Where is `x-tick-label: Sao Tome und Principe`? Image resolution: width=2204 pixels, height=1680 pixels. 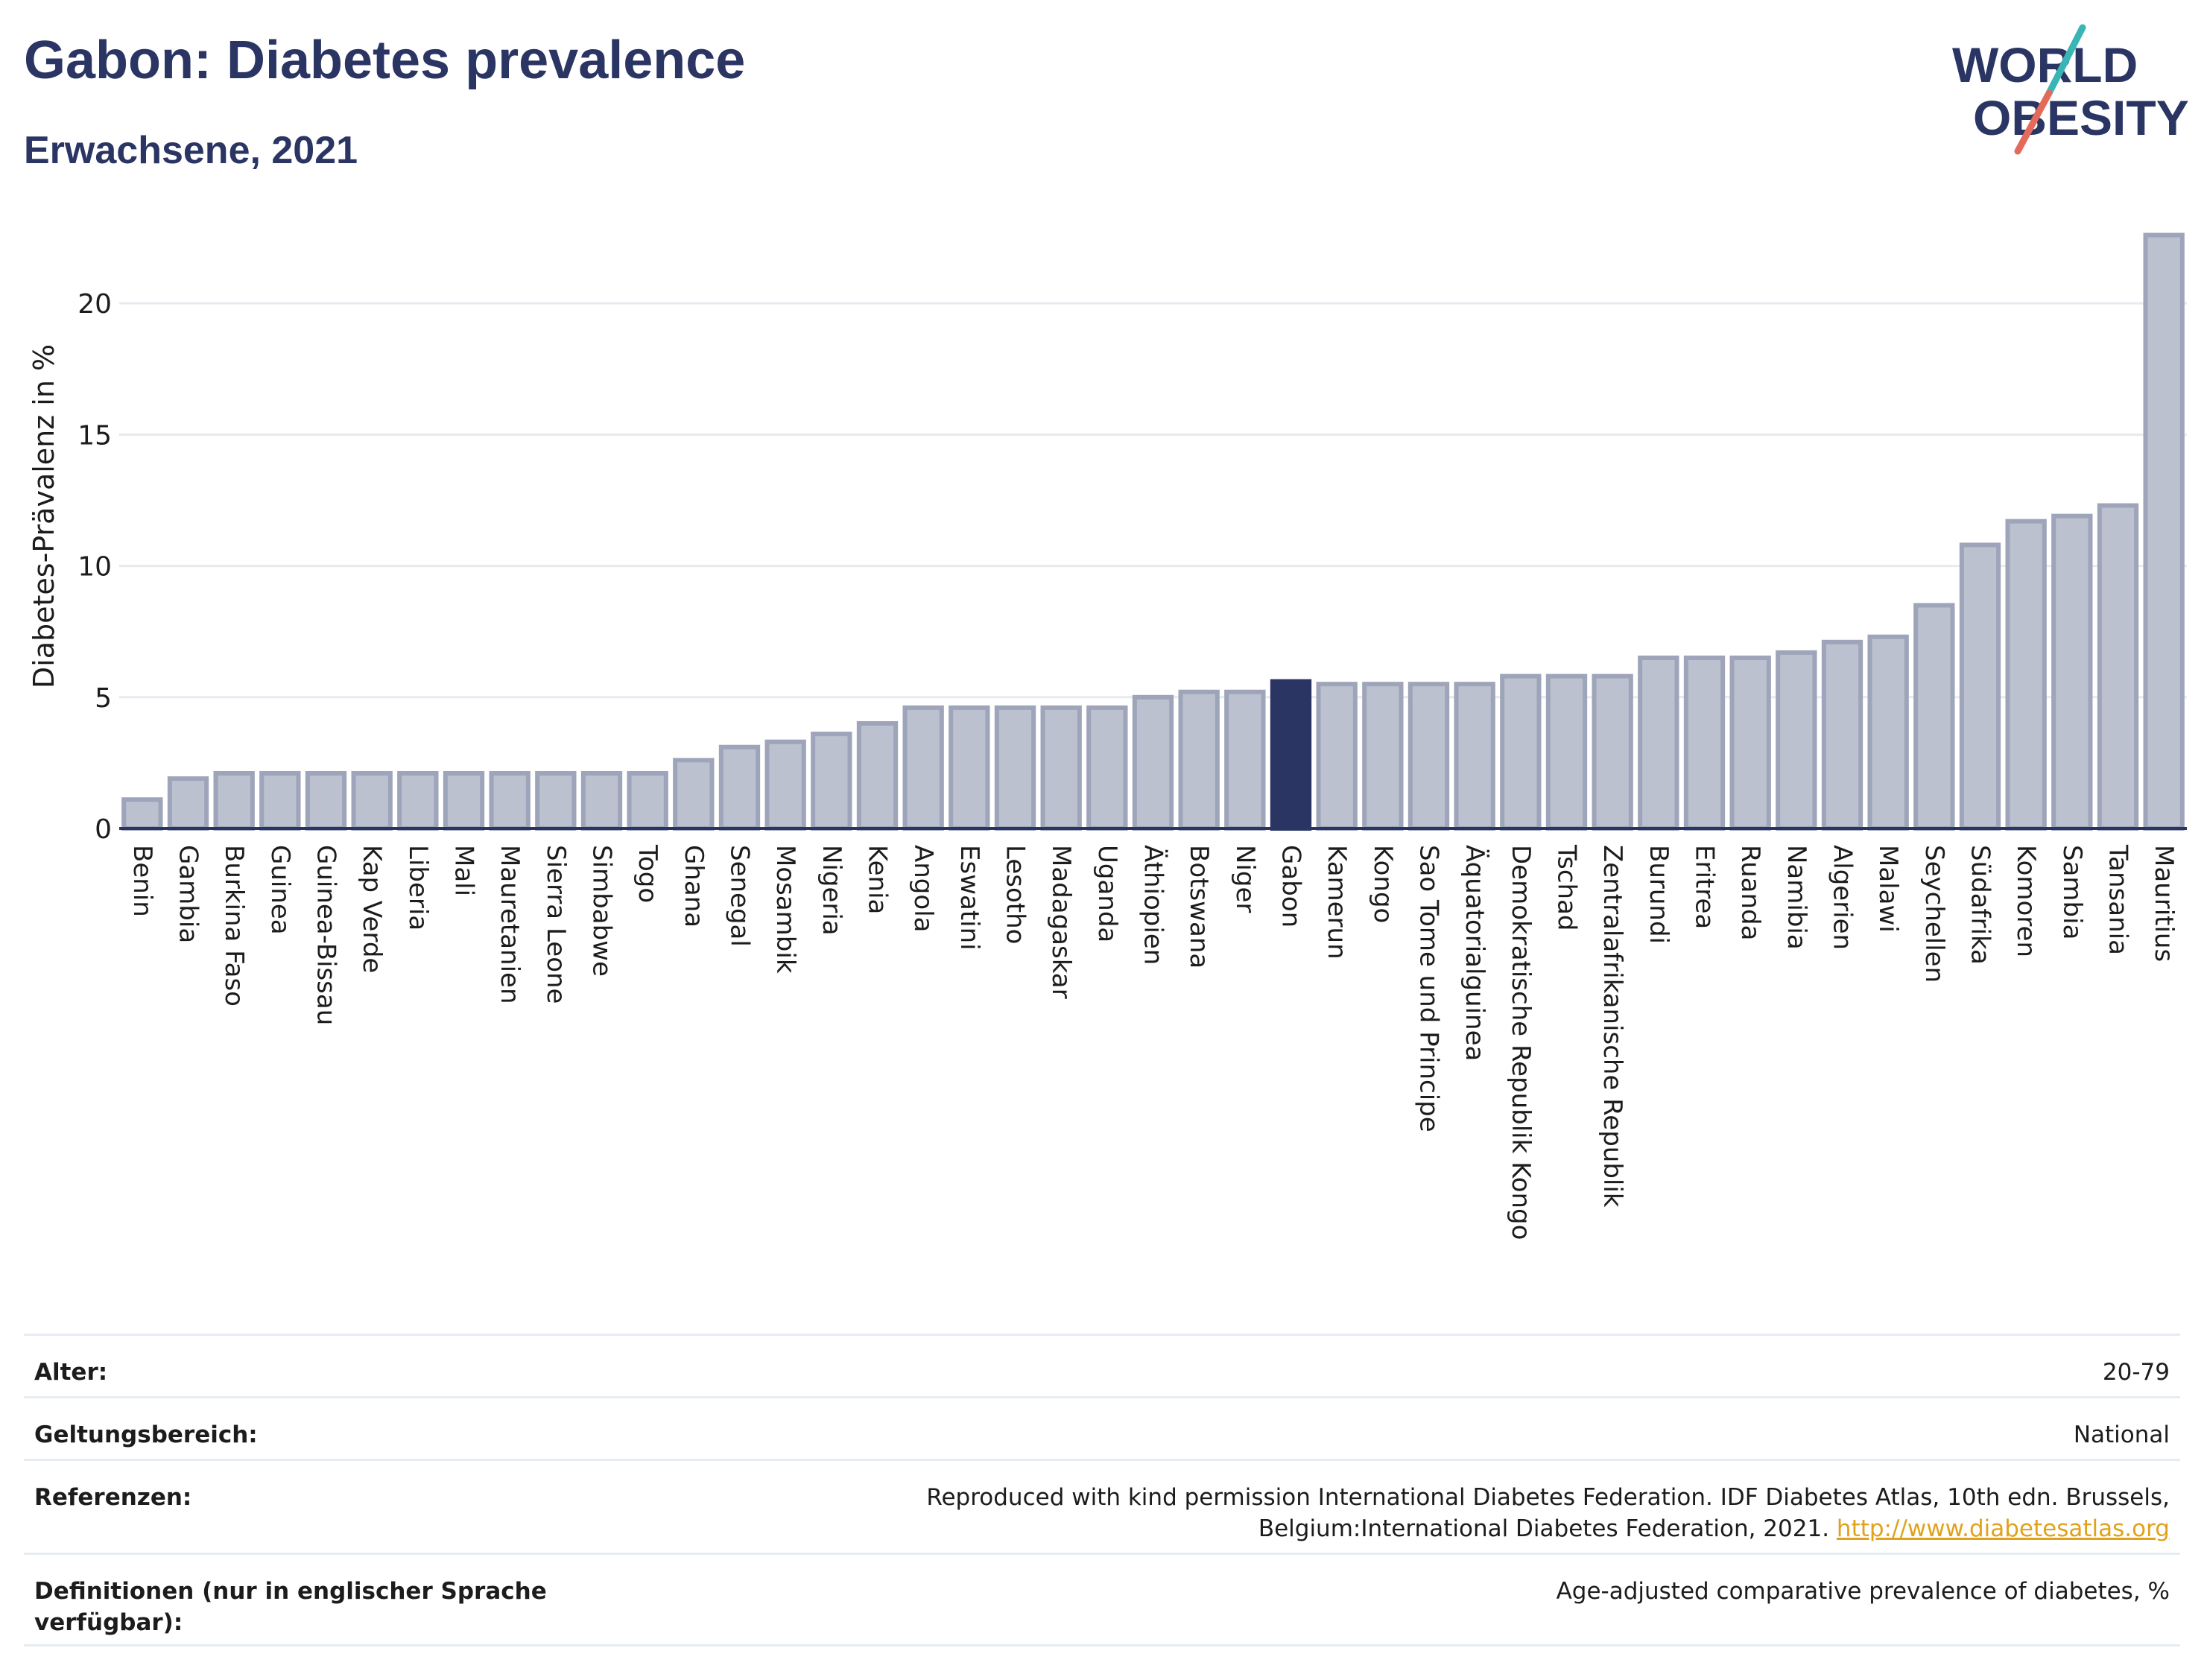
x-tick-label: Sao Tome und Principe is located at coordinates (1429, 988).